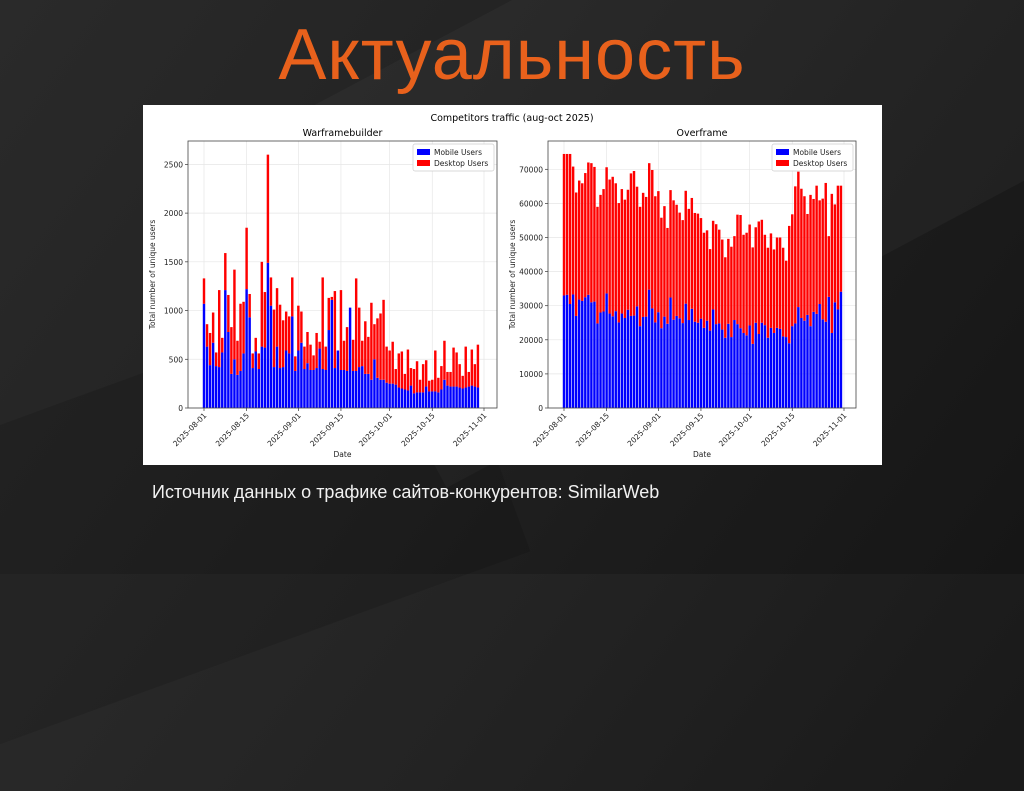 This screenshot has width=1024, height=791. Describe the element at coordinates (458, 152) in the screenshot. I see `legend-label: Mobile Users` at that location.